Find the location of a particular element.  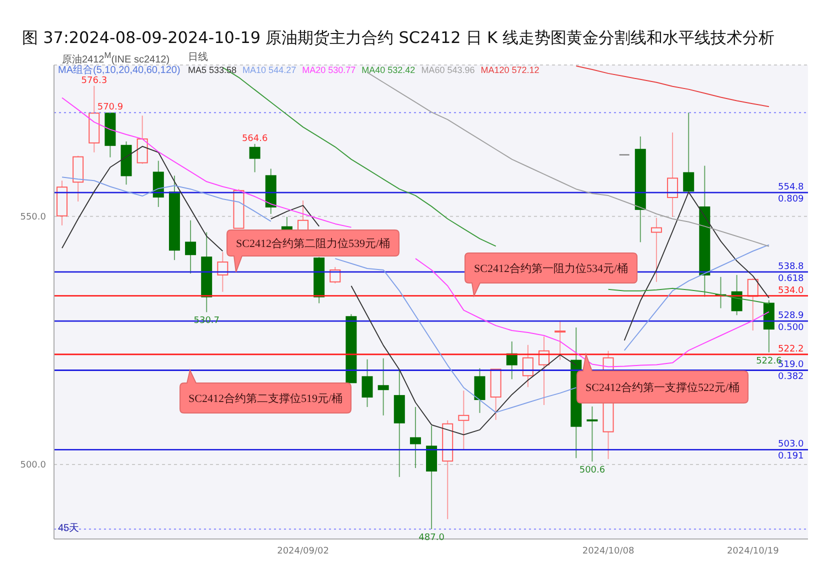

text: 日线 is located at coordinates (198, 57).